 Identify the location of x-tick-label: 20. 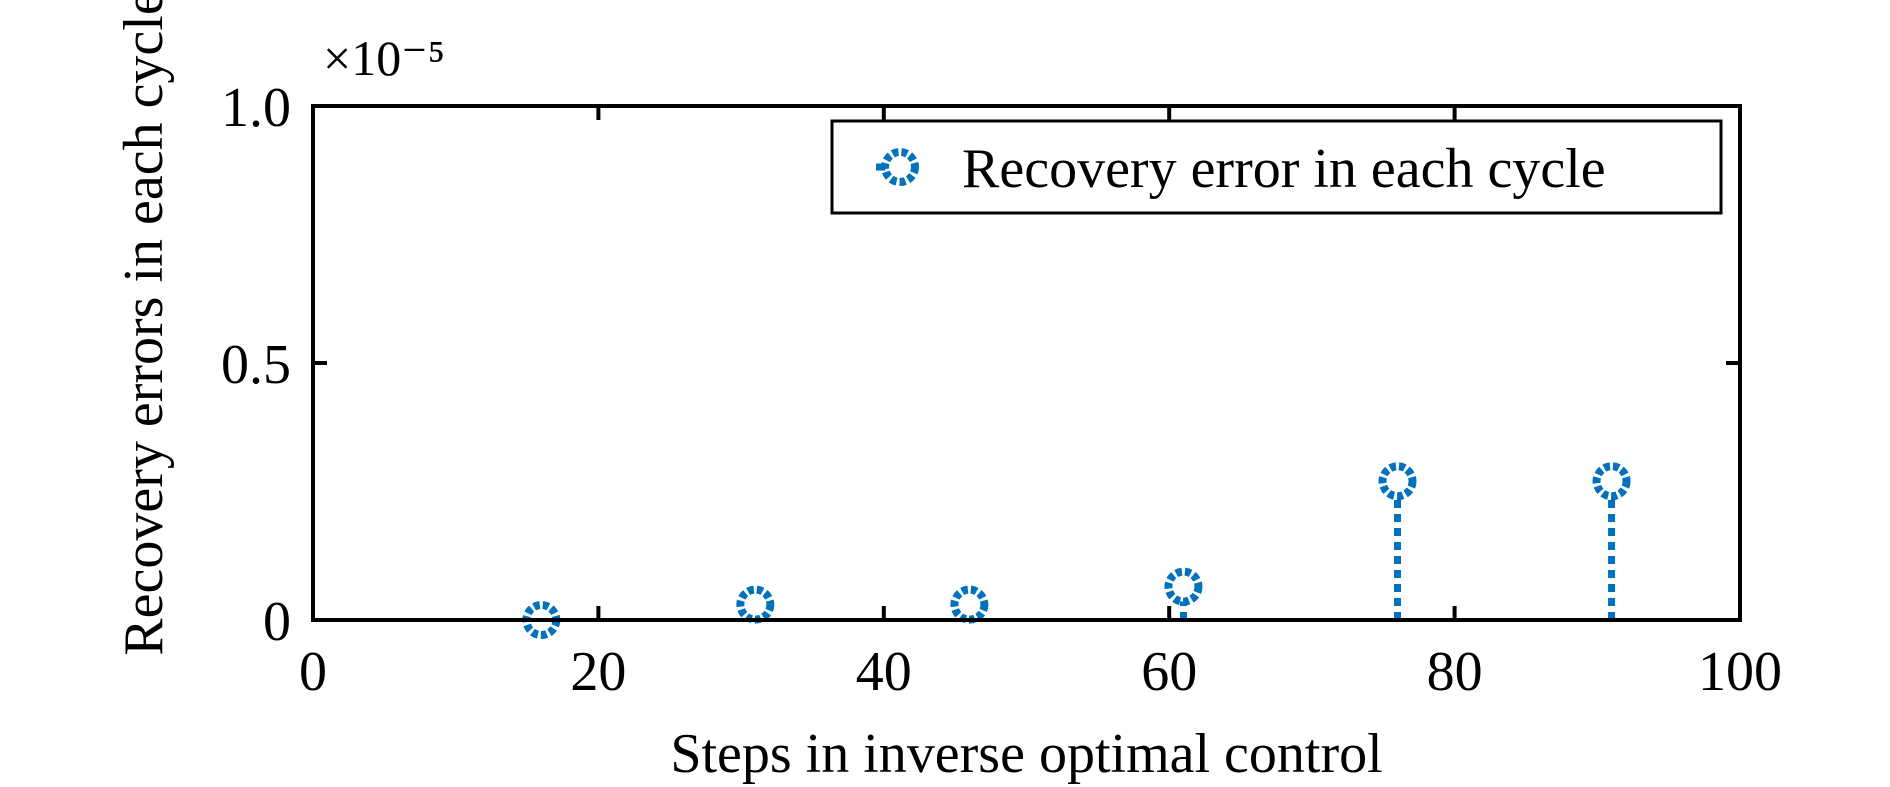
(598, 672).